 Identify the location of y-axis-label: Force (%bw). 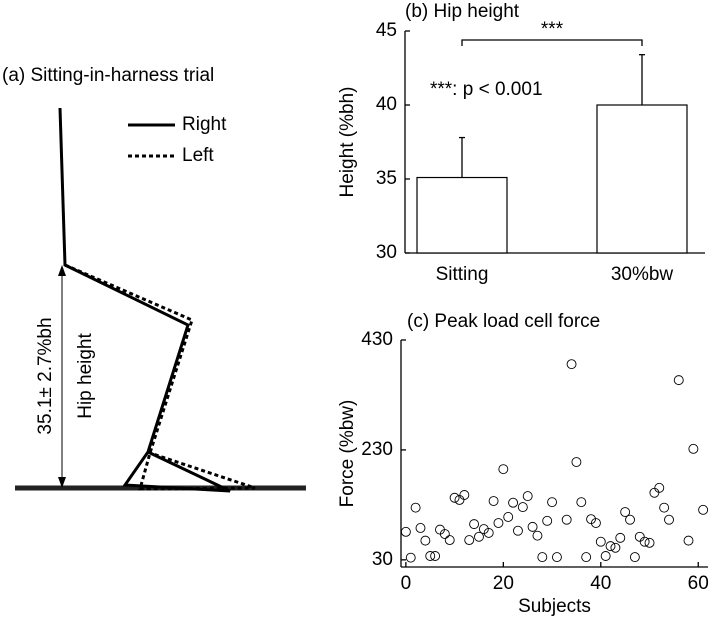
(347, 454).